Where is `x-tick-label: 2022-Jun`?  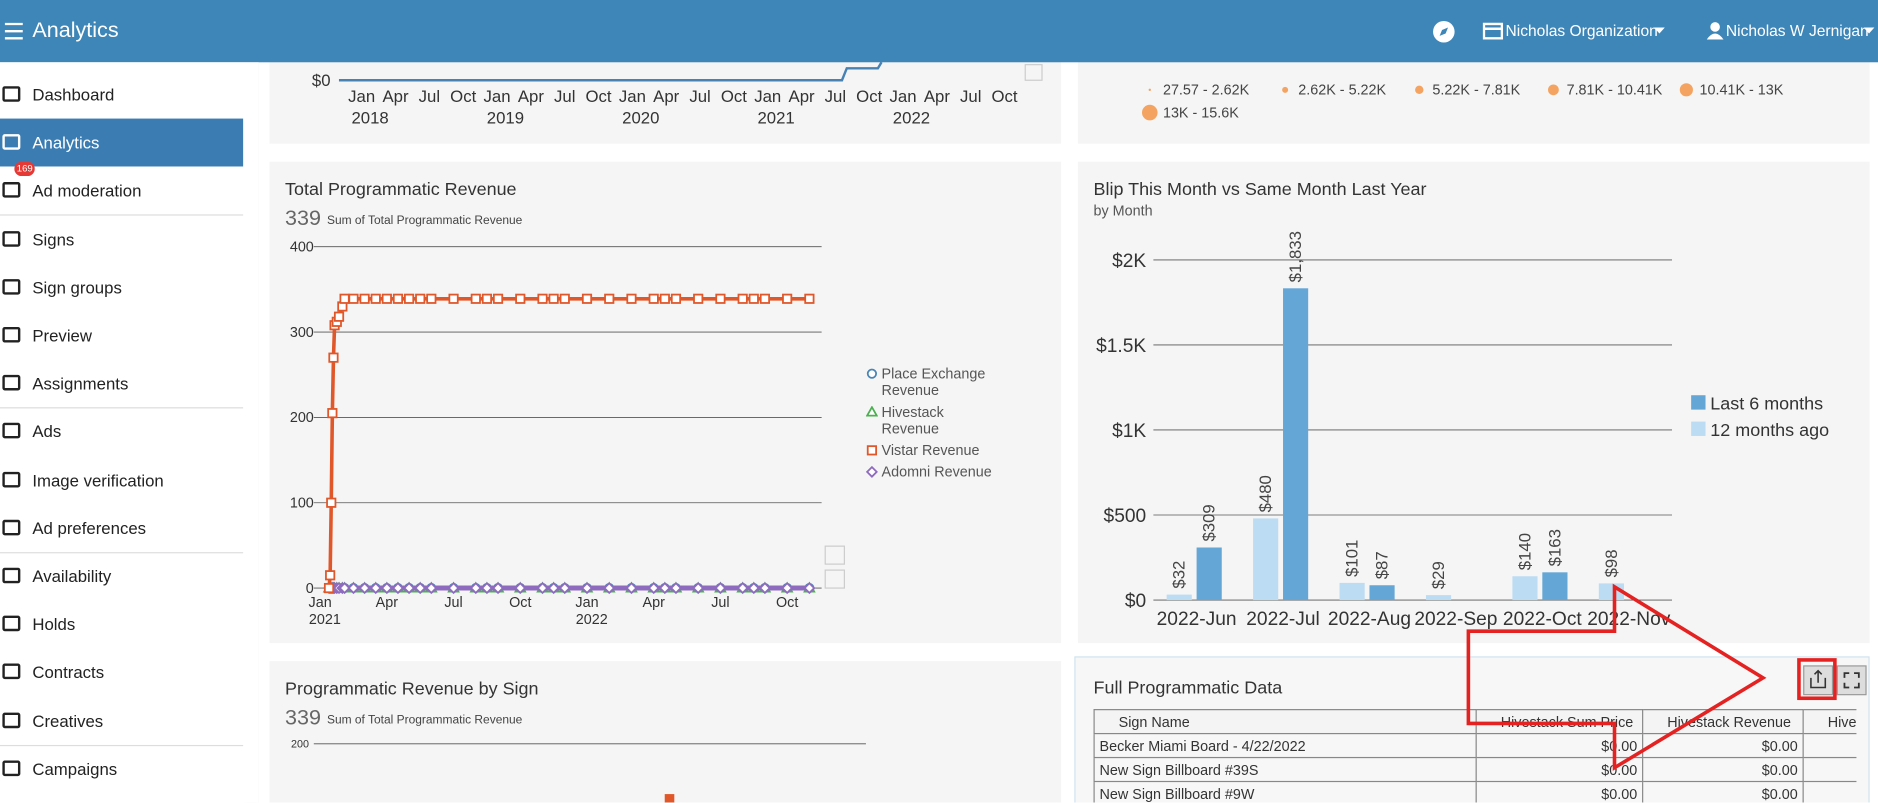
x-tick-label: 2022-Jun is located at coordinates (1197, 619).